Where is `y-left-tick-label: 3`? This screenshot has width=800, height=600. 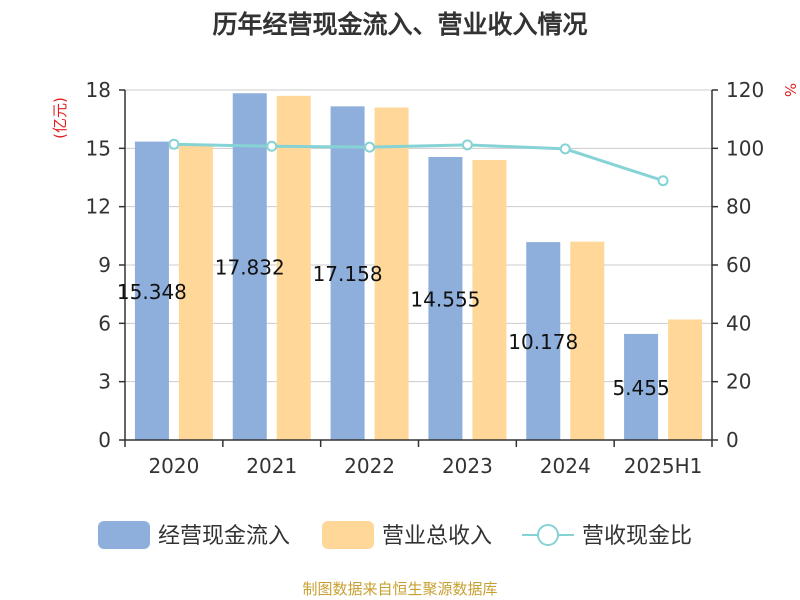 y-left-tick-label: 3 is located at coordinates (104, 382).